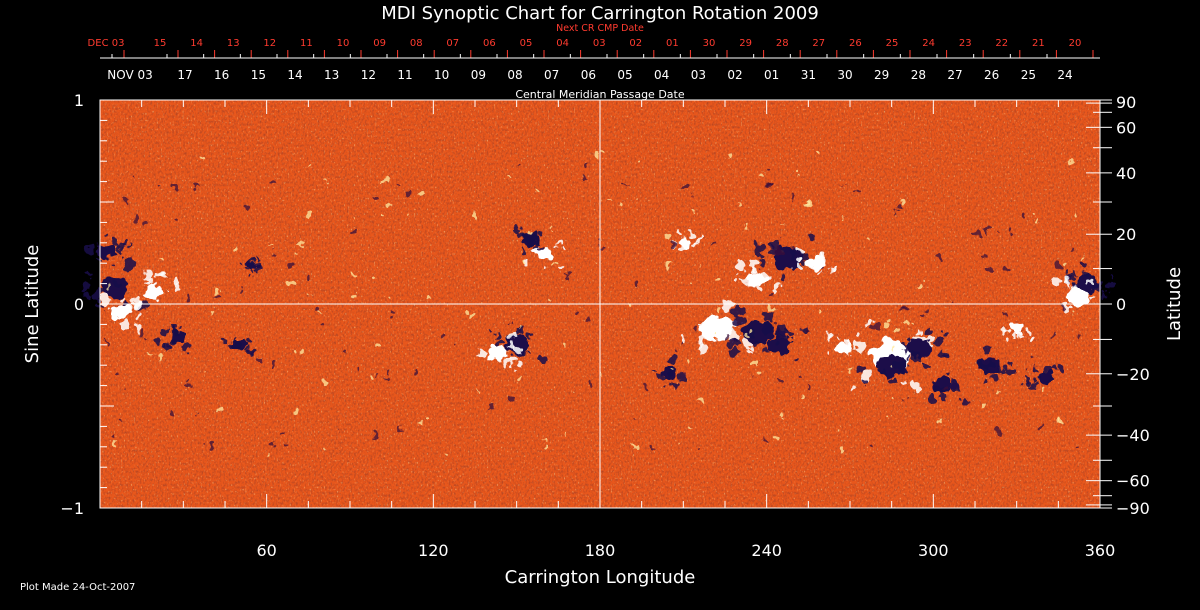 The height and width of the screenshot is (610, 1200). I want to click on x-tick-label: 120, so click(433, 550).